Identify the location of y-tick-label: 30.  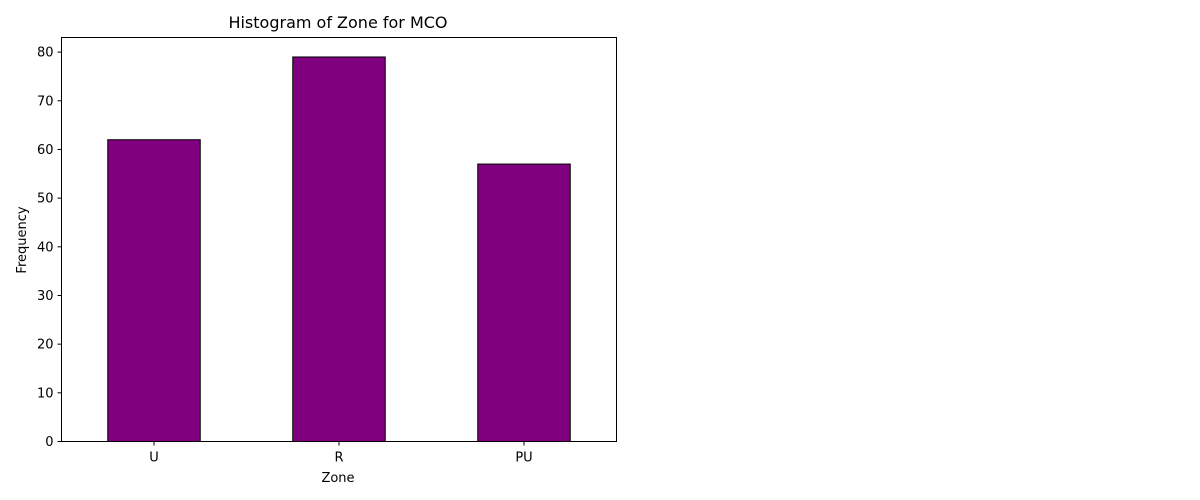
(45, 296).